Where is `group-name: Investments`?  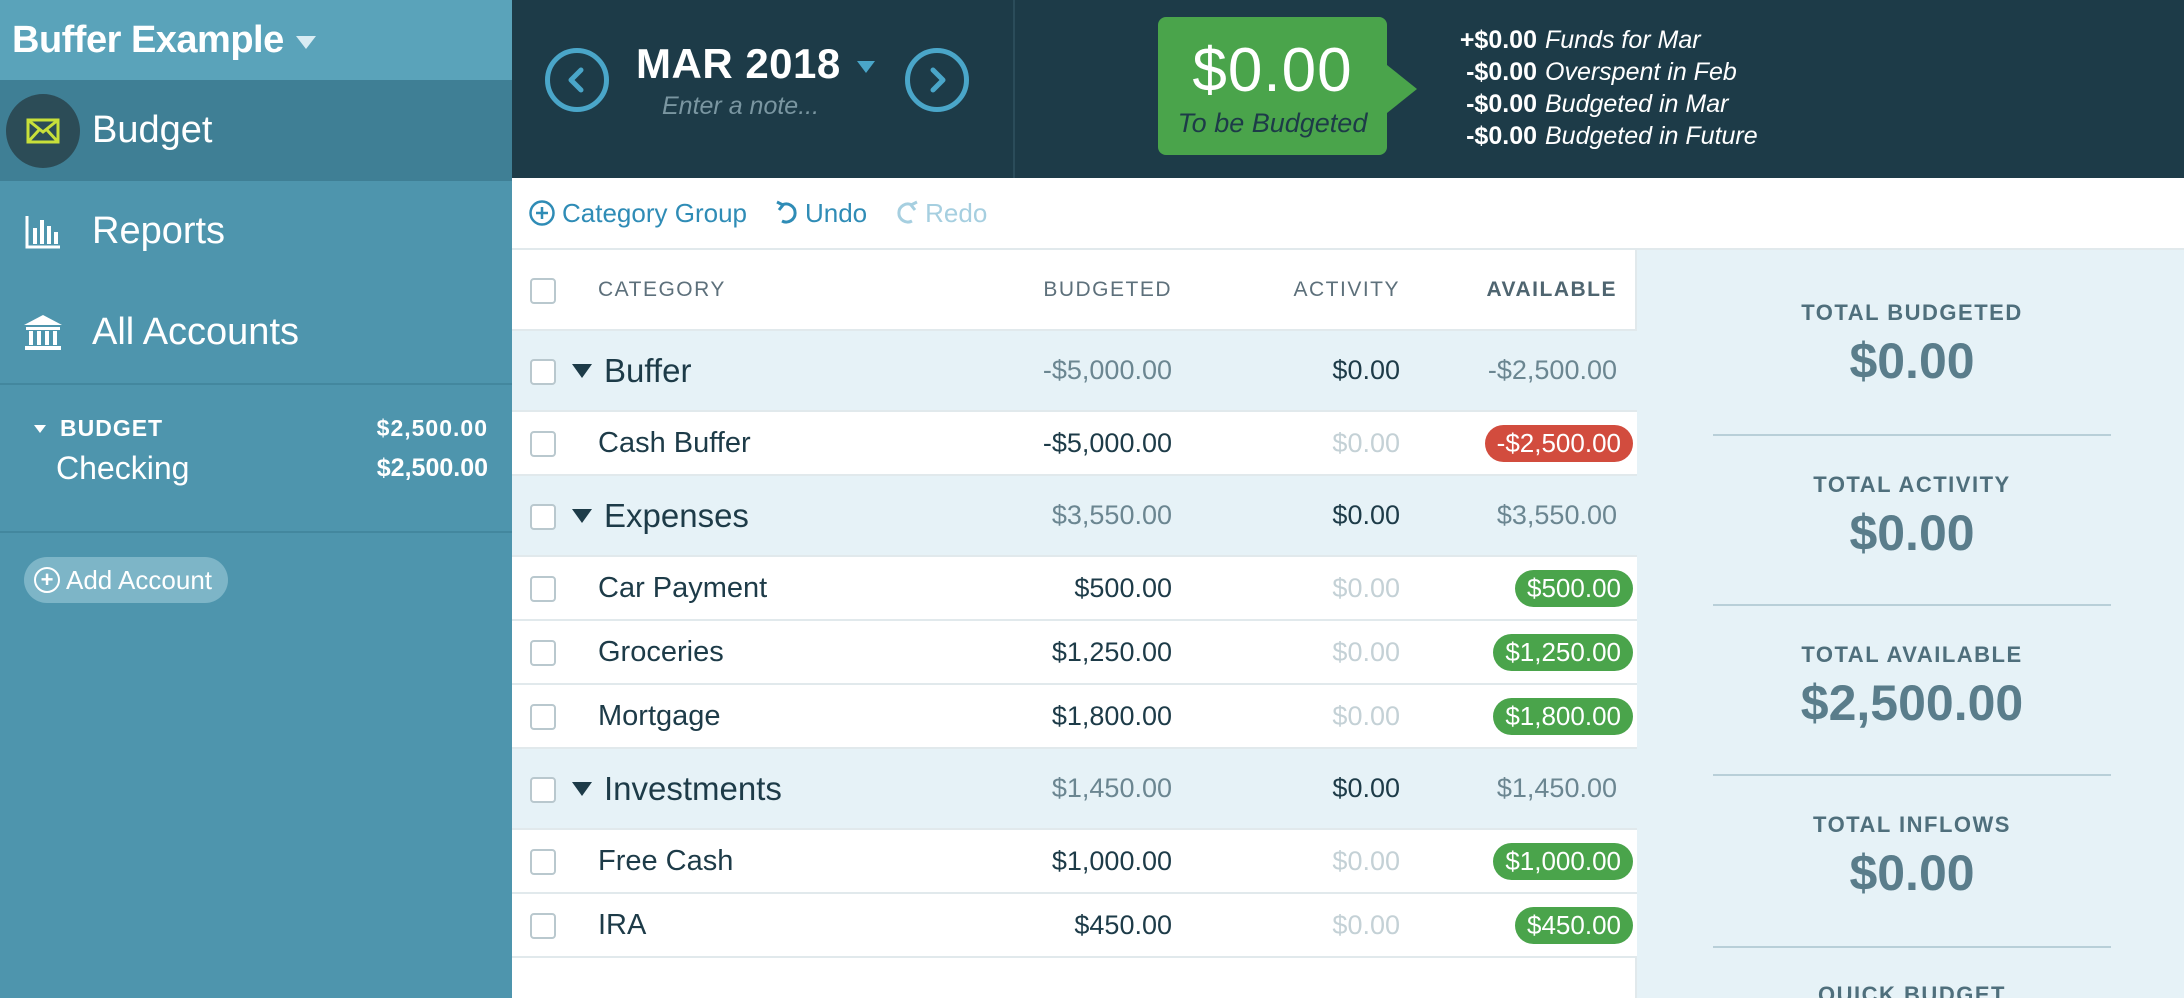
group-name: Investments is located at coordinates (677, 788).